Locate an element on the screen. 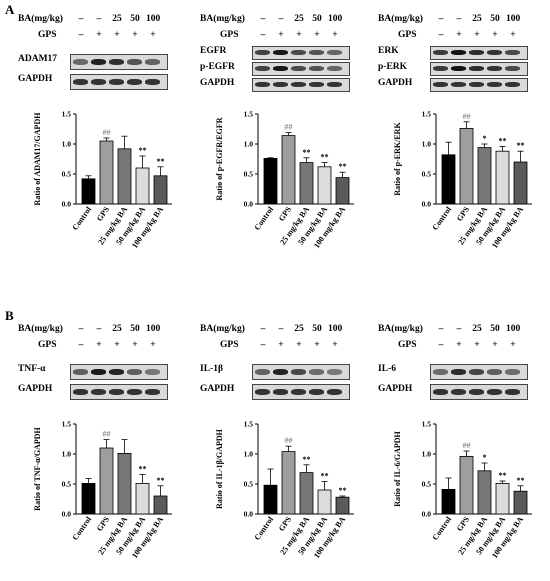  blot-label: IL-1β is located at coordinates (211, 369).